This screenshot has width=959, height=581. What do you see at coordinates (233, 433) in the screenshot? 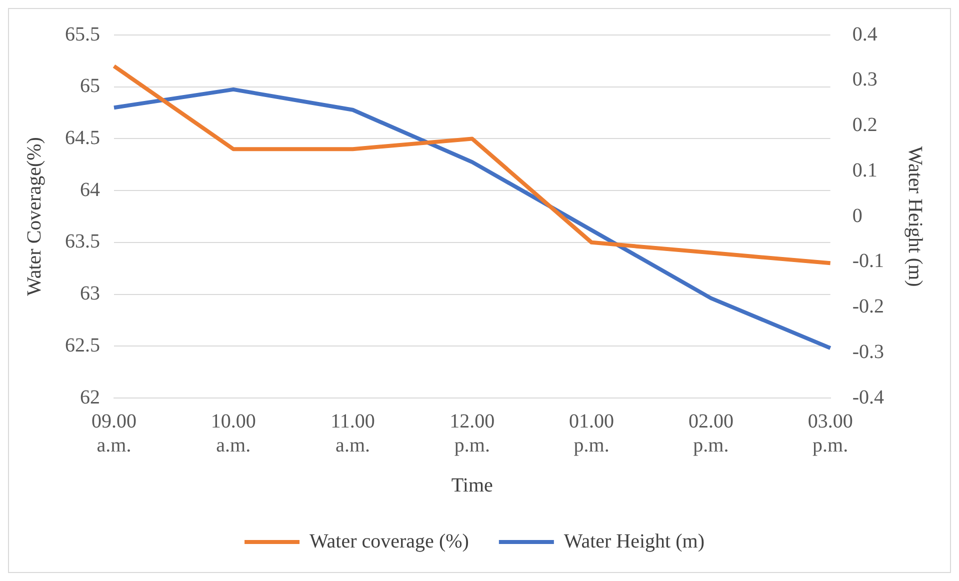
I see `x-tick-label: 10.00 a.m.` at bounding box center [233, 433].